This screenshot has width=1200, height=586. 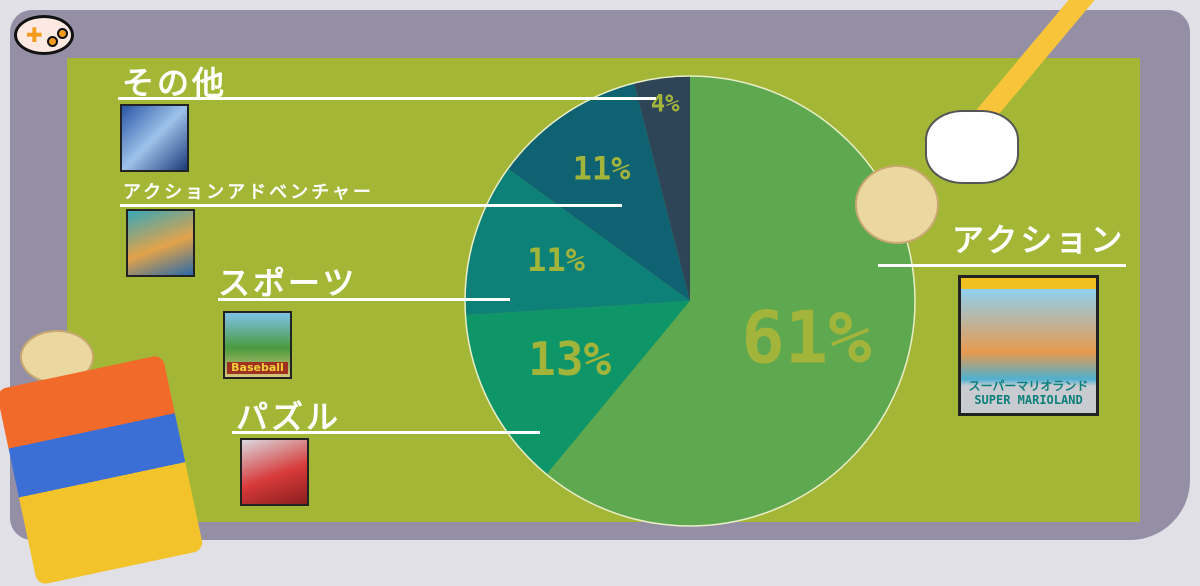 I want to click on cover-image-action: スーパーマリオランド SUPER MARIOLAND, so click(x=1028, y=345).